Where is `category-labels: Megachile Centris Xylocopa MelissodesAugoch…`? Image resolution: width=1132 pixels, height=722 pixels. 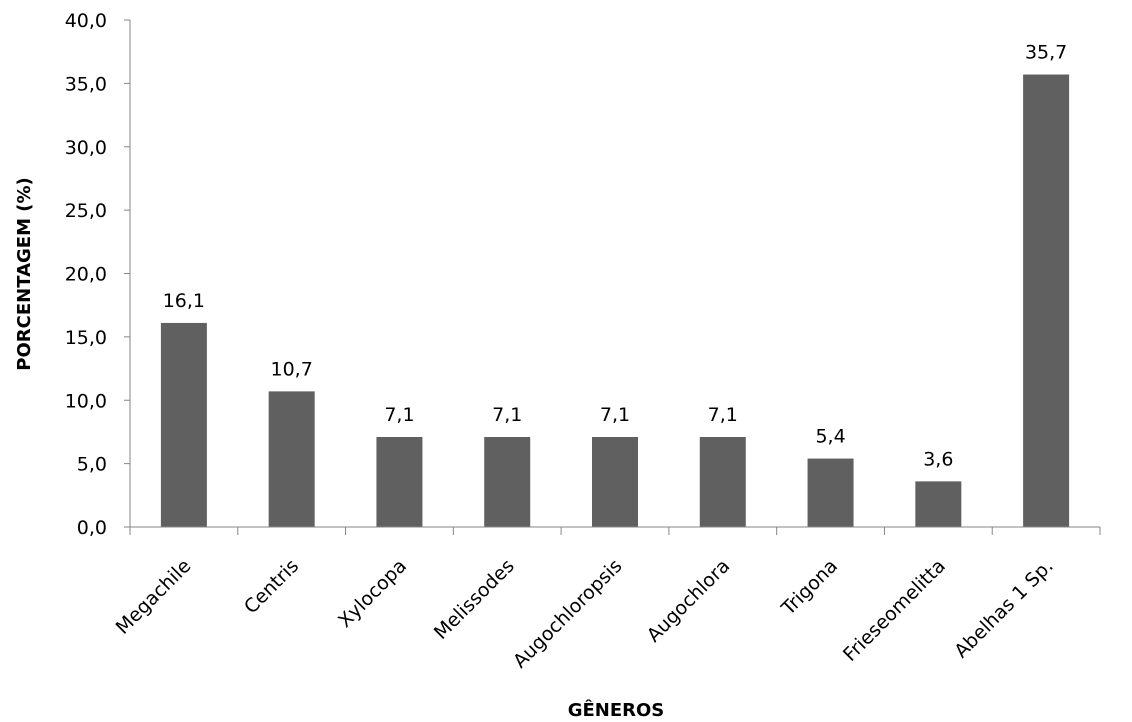
category-labels: Megachile Centris Xylocopa MelissodesAugoch… is located at coordinates (585, 614).